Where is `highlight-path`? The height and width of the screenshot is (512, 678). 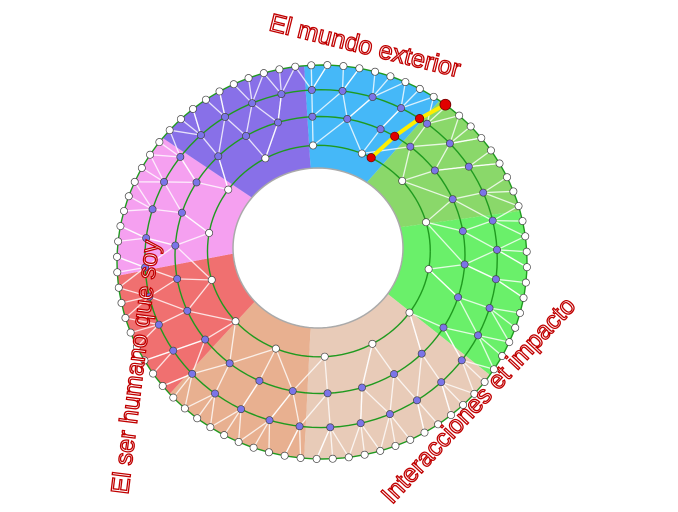 highlight-path is located at coordinates (409, 130).